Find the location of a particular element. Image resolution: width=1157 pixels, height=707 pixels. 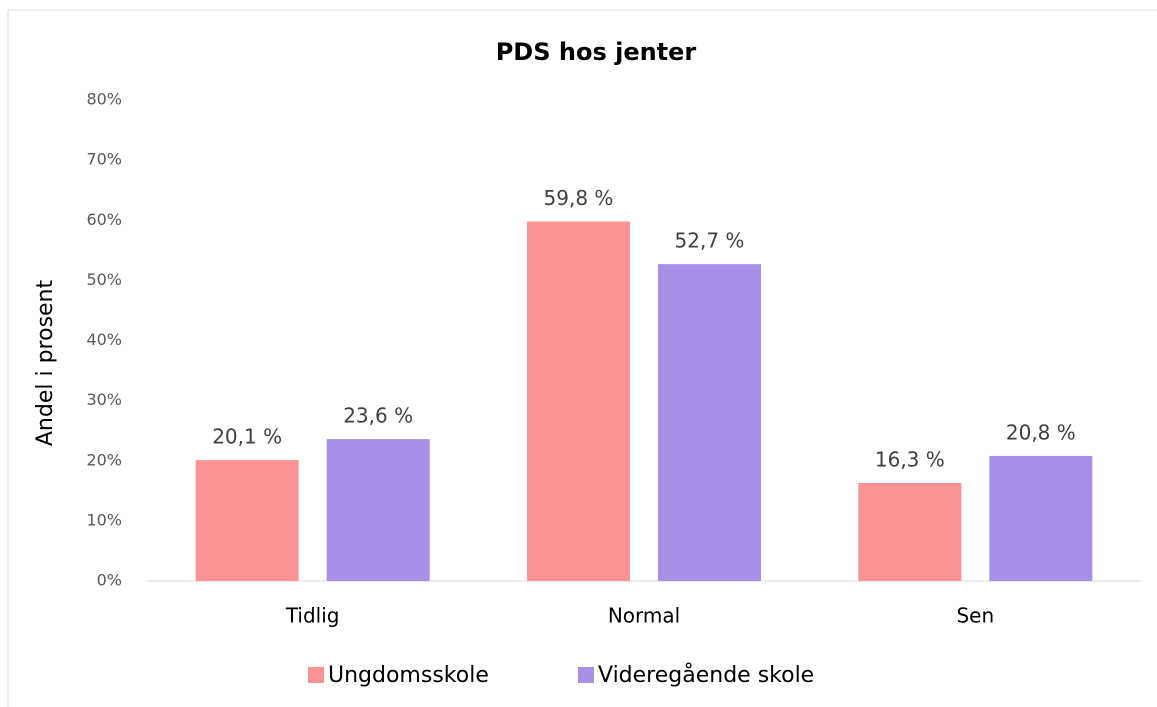

value-label: 16,3 % is located at coordinates (910, 459).